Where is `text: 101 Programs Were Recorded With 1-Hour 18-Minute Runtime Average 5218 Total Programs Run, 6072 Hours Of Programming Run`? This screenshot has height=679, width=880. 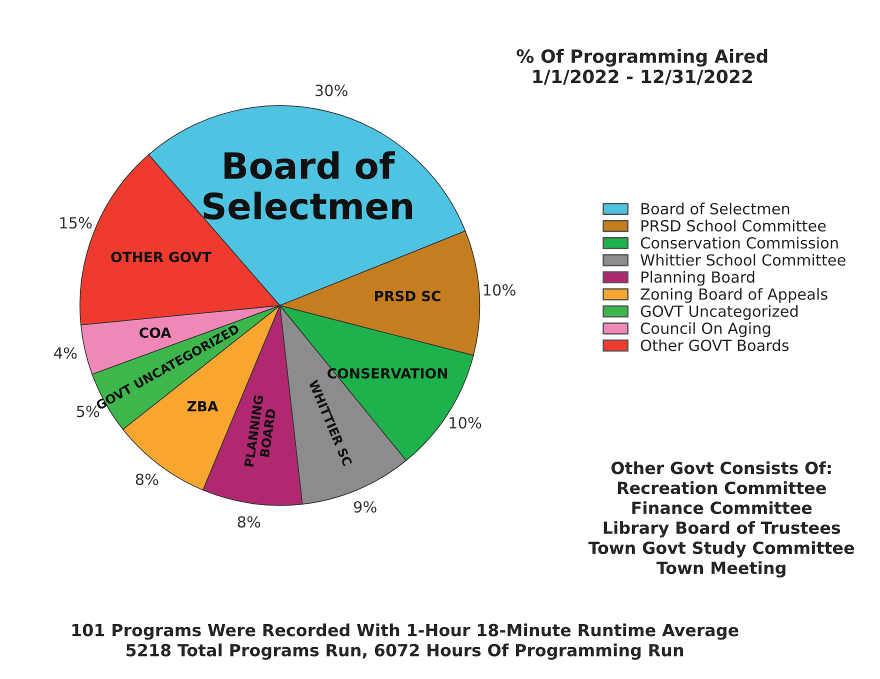 text: 101 Programs Were Recorded With 1-Hour 18-Minute Runtime Average 5218 Total Programs Run, 6072 Hours Of Programming Run is located at coordinates (405, 641).